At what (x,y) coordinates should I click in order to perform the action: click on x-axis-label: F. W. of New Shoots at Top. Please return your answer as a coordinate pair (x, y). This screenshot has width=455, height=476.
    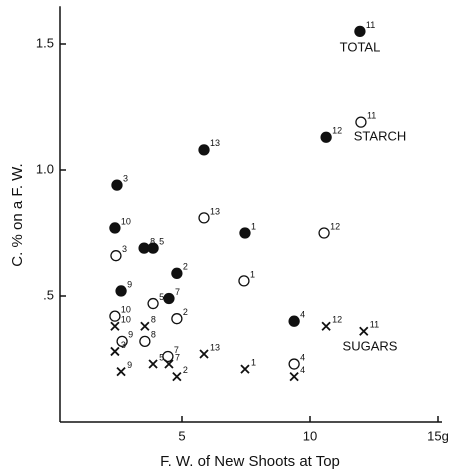
    Looking at the image, I should click on (250, 461).